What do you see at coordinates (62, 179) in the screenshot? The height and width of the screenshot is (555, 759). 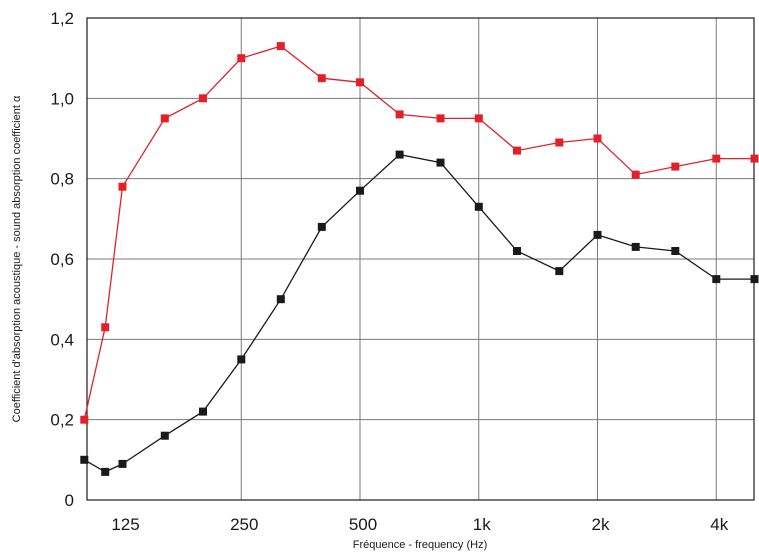 I see `y-tick-label: 0,8` at bounding box center [62, 179].